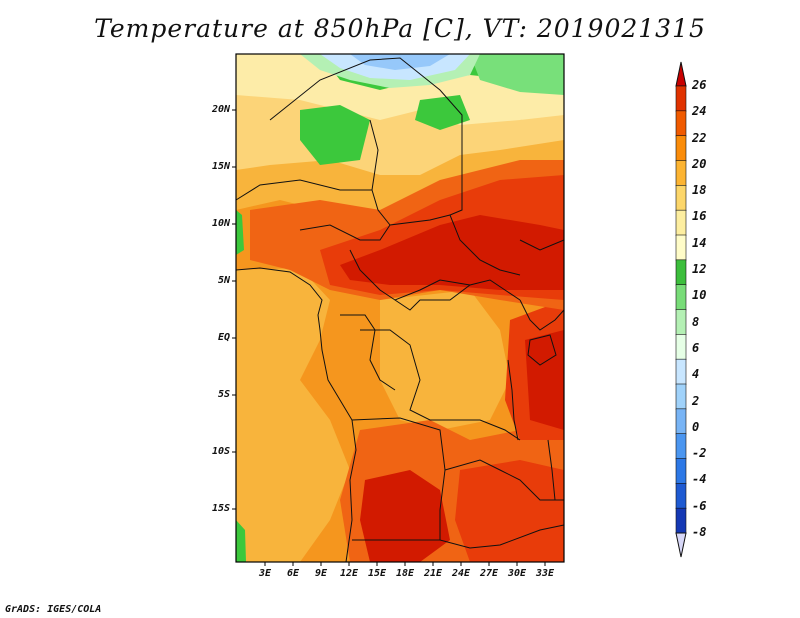  What do you see at coordinates (699, 242) in the screenshot?
I see `colorbar-label: 14` at bounding box center [699, 242].